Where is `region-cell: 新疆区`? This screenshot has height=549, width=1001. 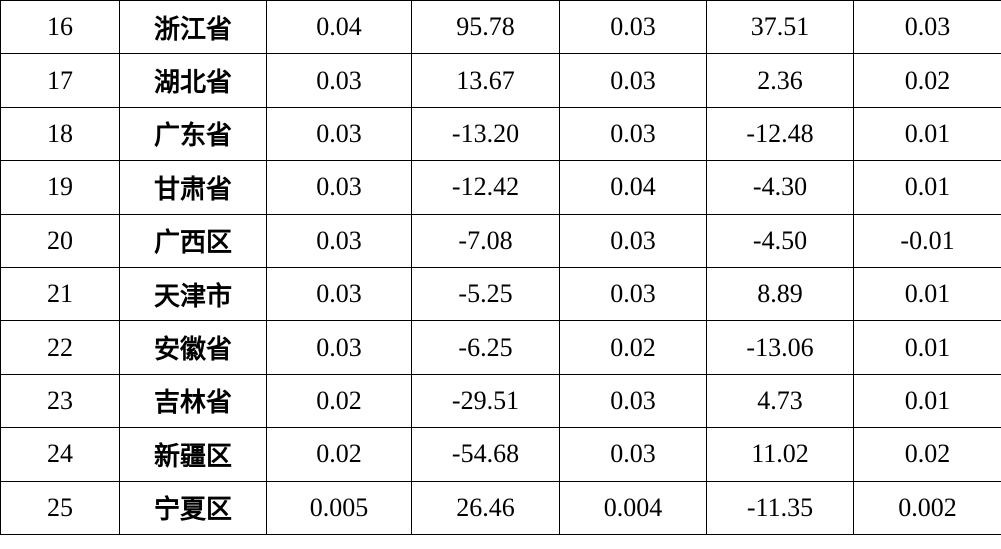
region-cell: 新疆区 is located at coordinates (193, 454).